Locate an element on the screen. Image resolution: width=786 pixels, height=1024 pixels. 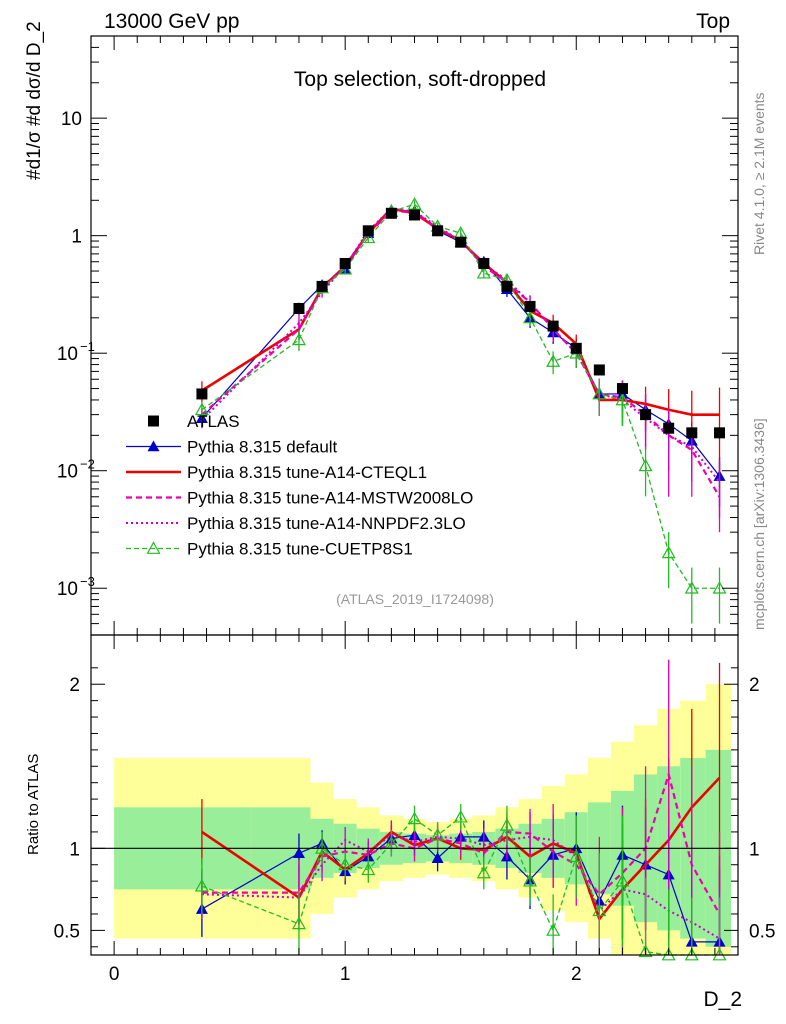
legend-entry: Pythia 8.315 tune-A14-NNPDF2.3LO is located at coordinates (296, 523).